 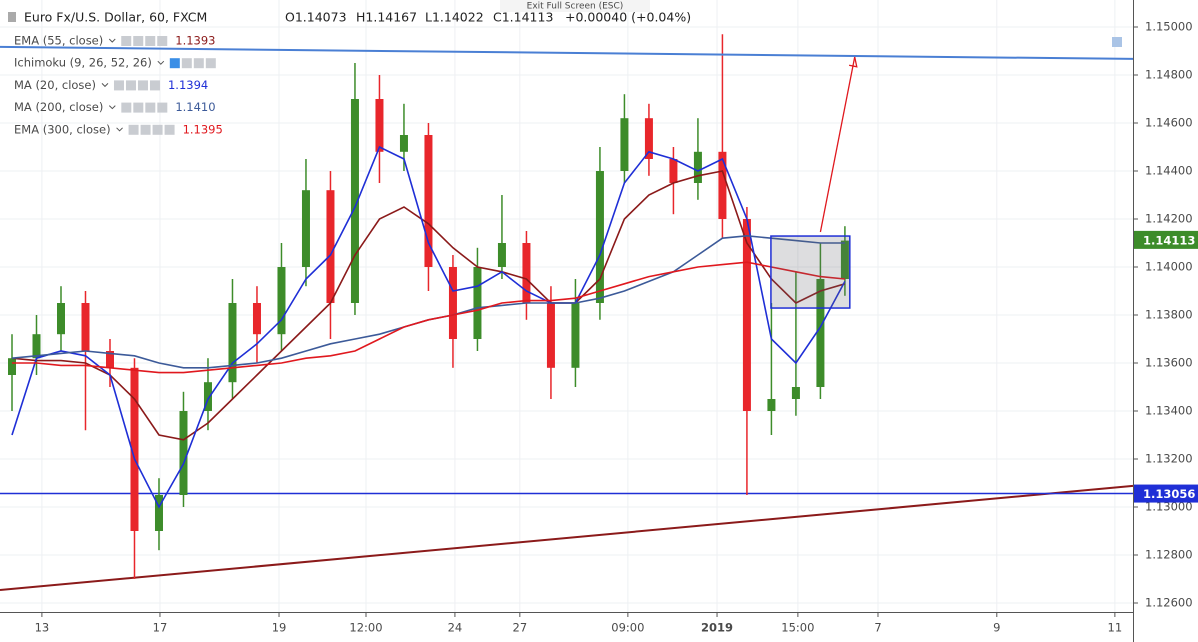 I want to click on arrow-head, so click(x=853, y=62).